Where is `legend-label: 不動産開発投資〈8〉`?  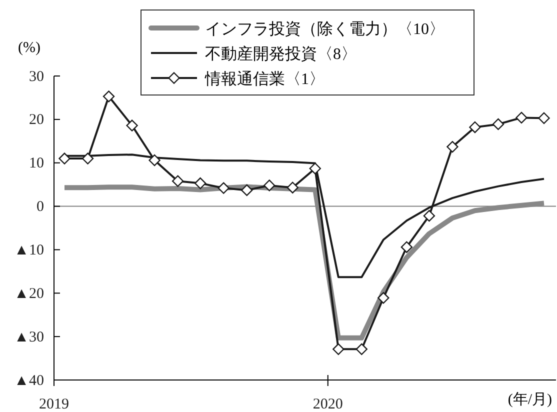
legend-label: 不動産開発投資〈8〉 is located at coordinates (281, 54).